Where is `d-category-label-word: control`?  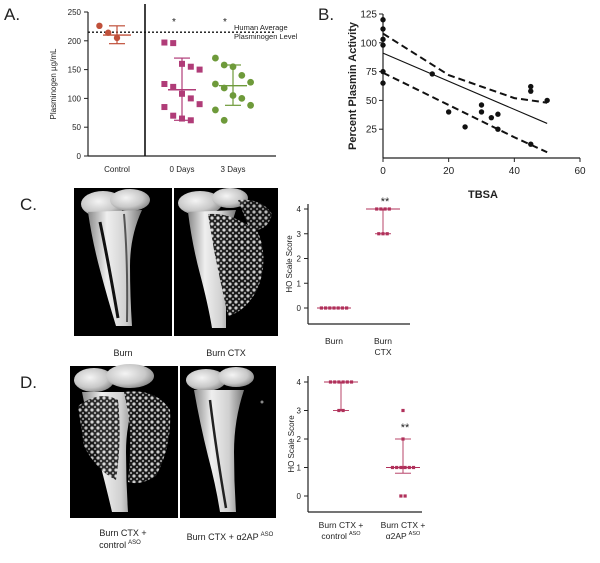
d-category-label-word: control is located at coordinates (334, 536).